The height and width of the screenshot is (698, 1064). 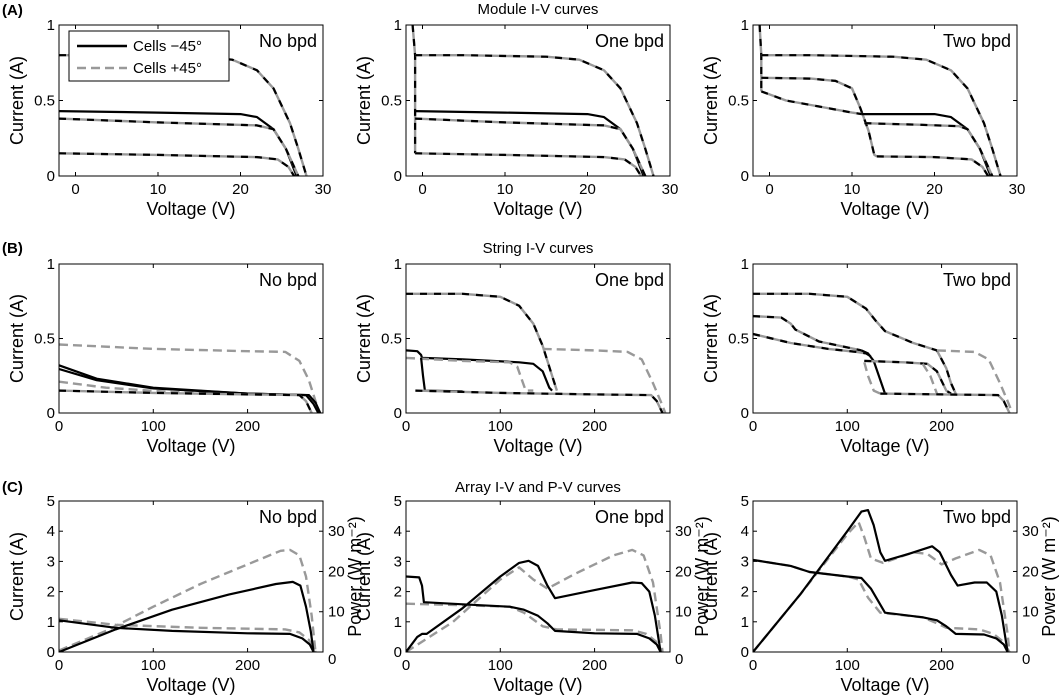 What do you see at coordinates (398, 531) in the screenshot?
I see `y-tick-label: 4` at bounding box center [398, 531].